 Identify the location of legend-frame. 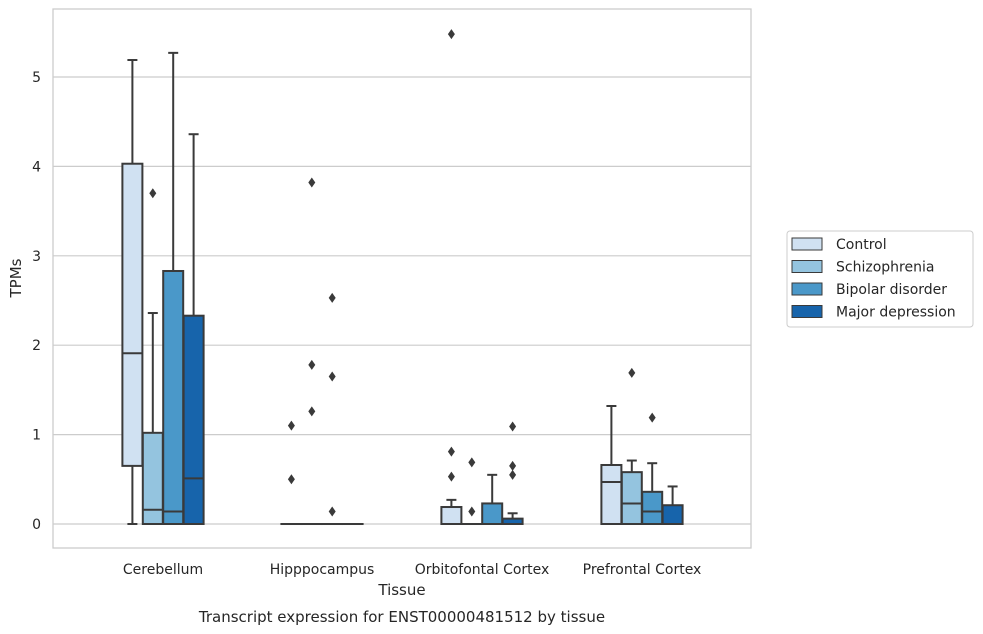
(880, 279).